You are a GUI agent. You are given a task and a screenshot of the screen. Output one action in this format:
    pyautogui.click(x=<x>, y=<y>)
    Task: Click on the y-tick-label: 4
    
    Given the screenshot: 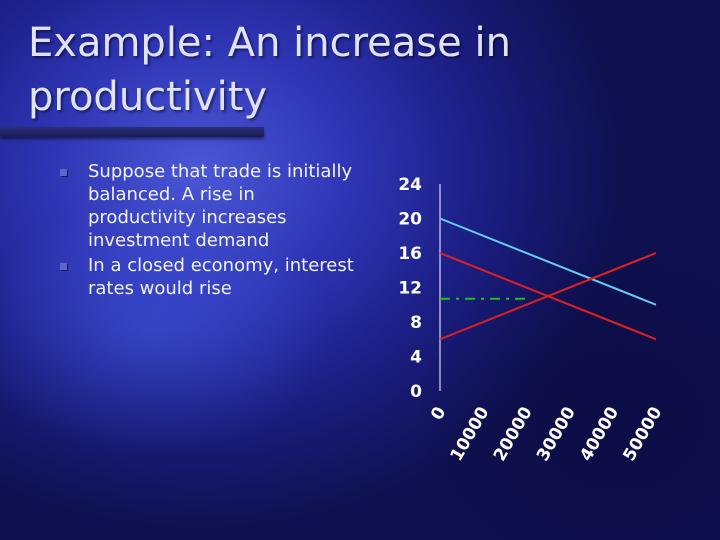 What is the action you would take?
    pyautogui.click(x=416, y=358)
    